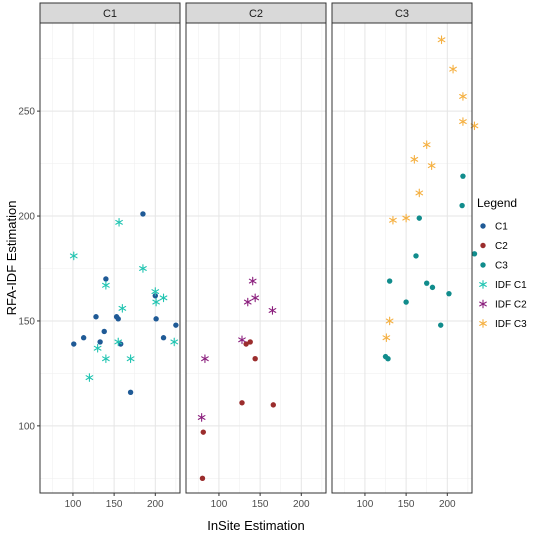 This screenshot has height=535, width=550. I want to click on legend-title: Legend, so click(497, 203).